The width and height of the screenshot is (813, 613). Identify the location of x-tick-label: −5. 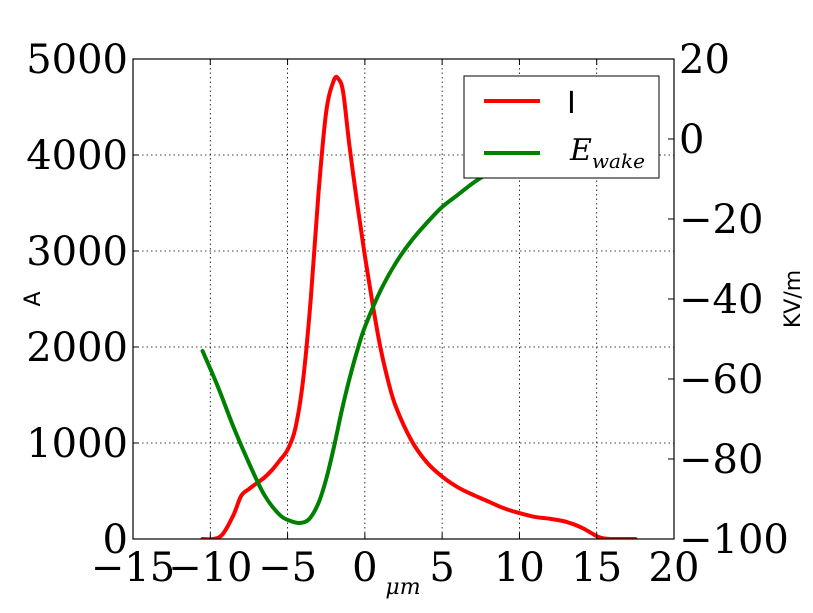
(287, 568).